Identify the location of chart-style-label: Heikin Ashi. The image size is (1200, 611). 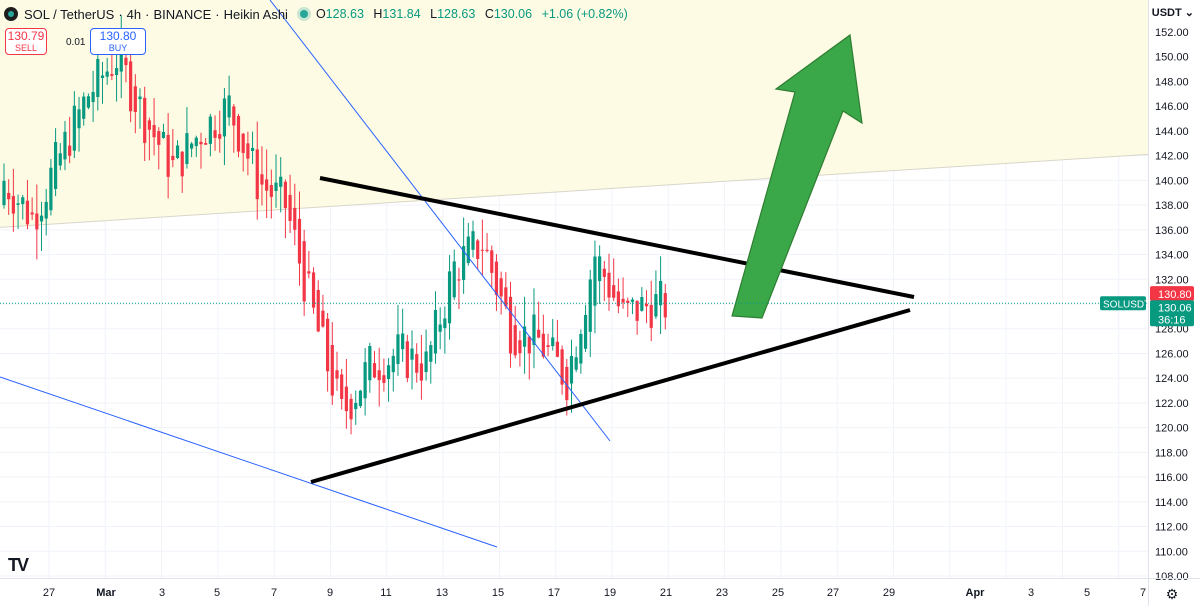
(255, 14).